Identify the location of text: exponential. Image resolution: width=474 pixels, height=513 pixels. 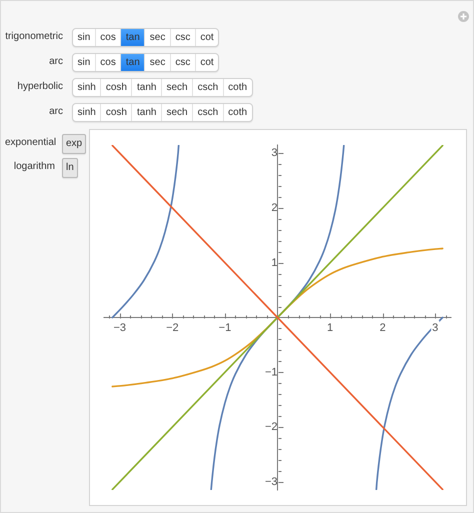
(30, 142).